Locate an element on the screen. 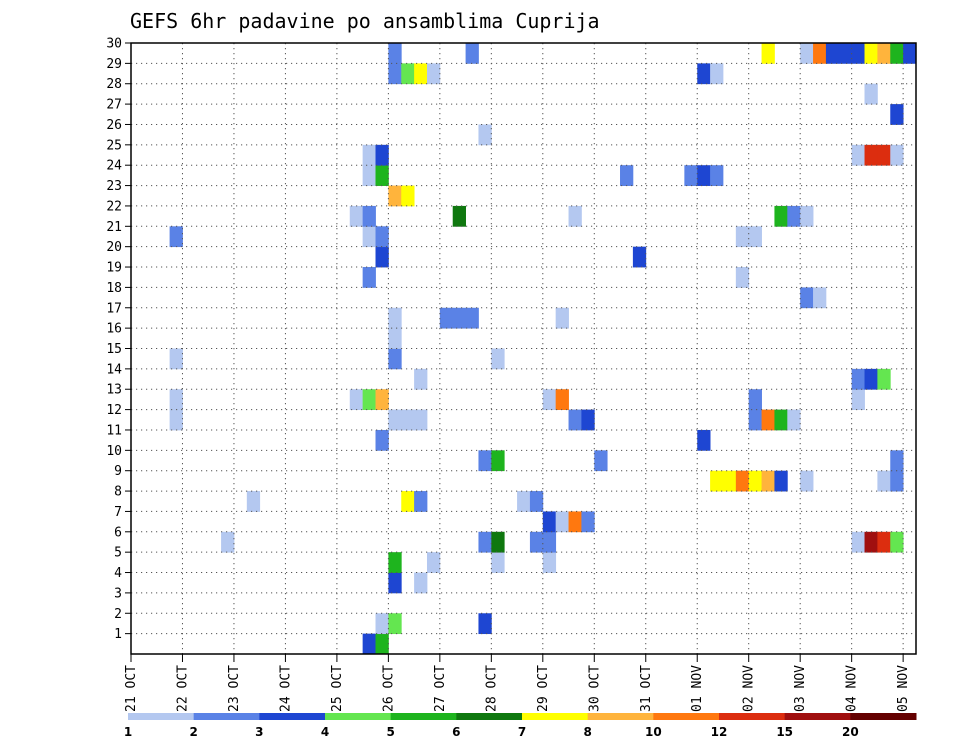 The width and height of the screenshot is (960, 742). y-tick-label: 29 is located at coordinates (114, 64).